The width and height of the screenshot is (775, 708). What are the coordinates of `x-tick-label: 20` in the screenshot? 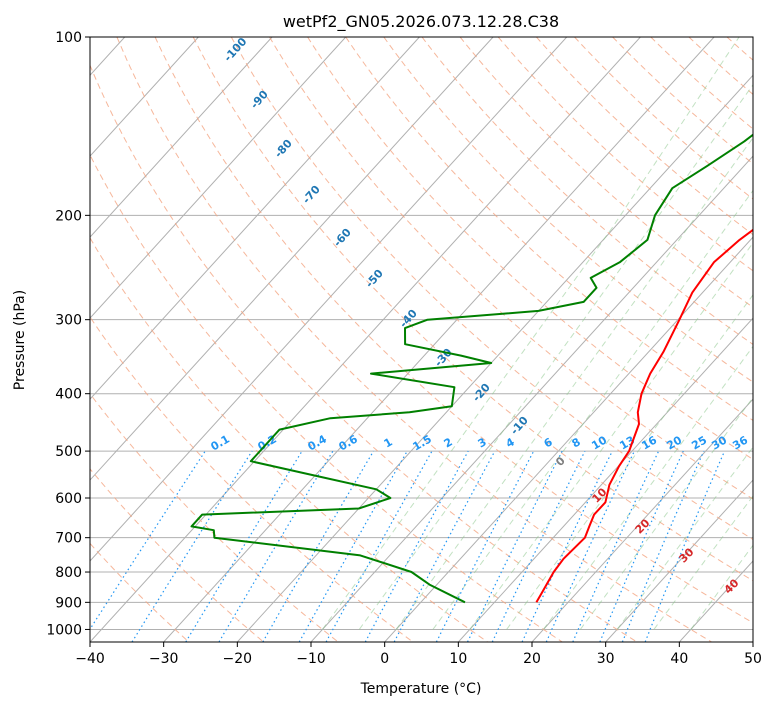 It's located at (532, 659).